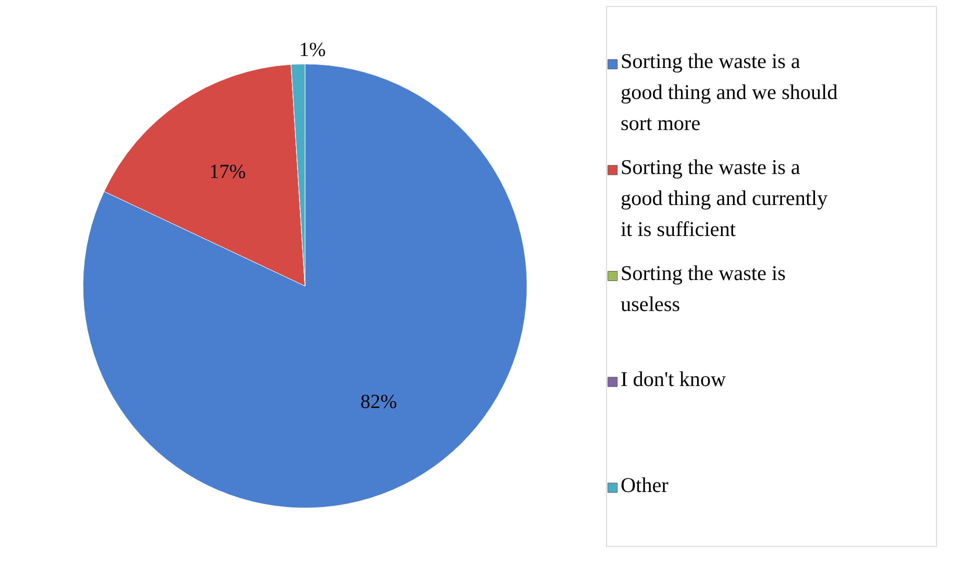 The width and height of the screenshot is (961, 581). What do you see at coordinates (724, 198) in the screenshot?
I see `legend-label: Sorting the waste is a good thing and currently it is sufficient` at bounding box center [724, 198].